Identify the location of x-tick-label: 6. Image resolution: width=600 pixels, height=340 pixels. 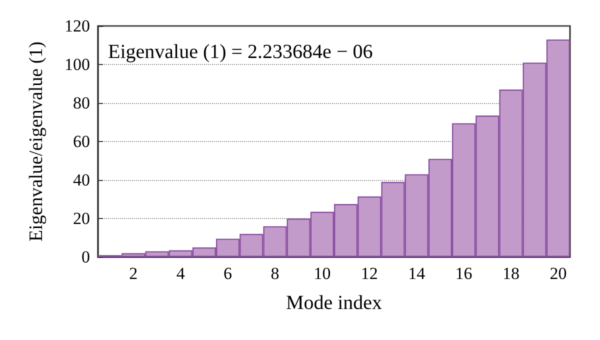
(228, 273).